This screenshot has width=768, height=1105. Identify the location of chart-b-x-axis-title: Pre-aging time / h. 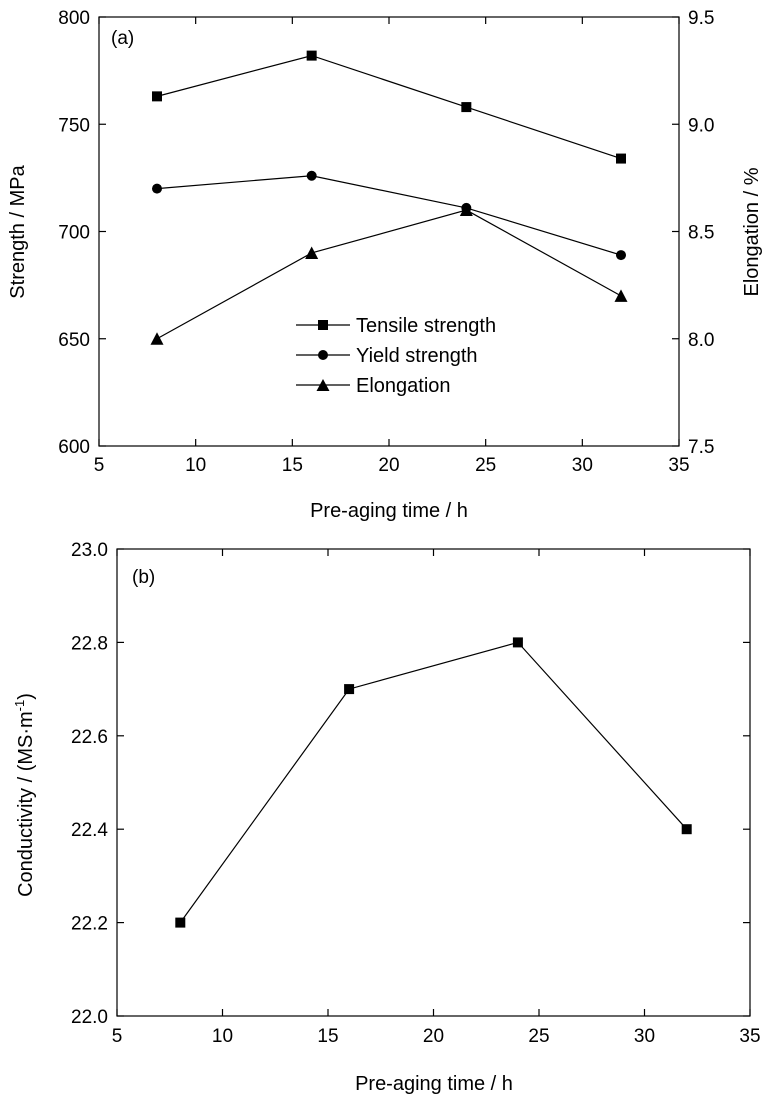
(434, 1084).